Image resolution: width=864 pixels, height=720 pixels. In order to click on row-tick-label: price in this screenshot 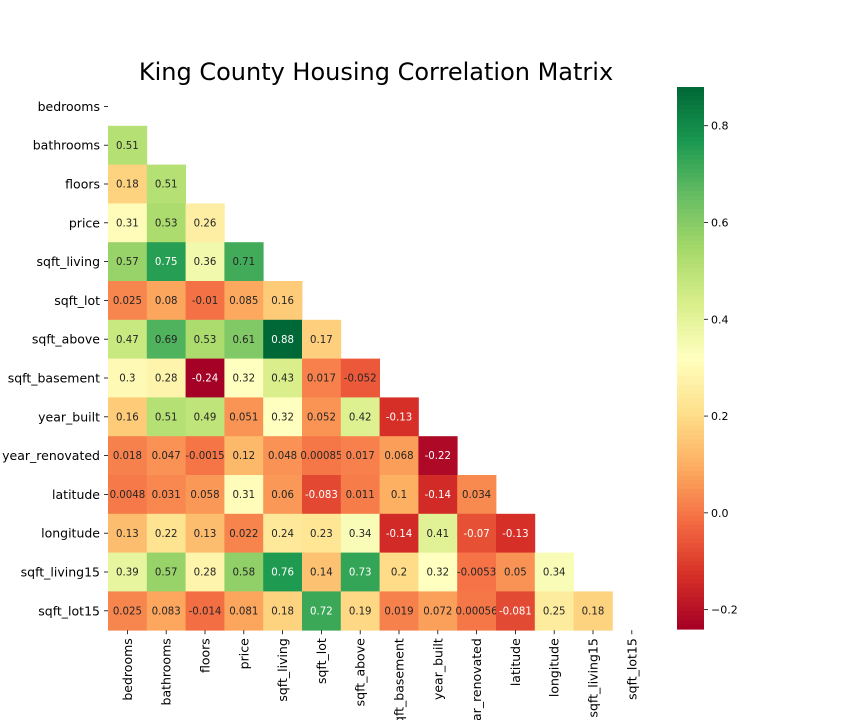, I will do `click(84, 222)`.